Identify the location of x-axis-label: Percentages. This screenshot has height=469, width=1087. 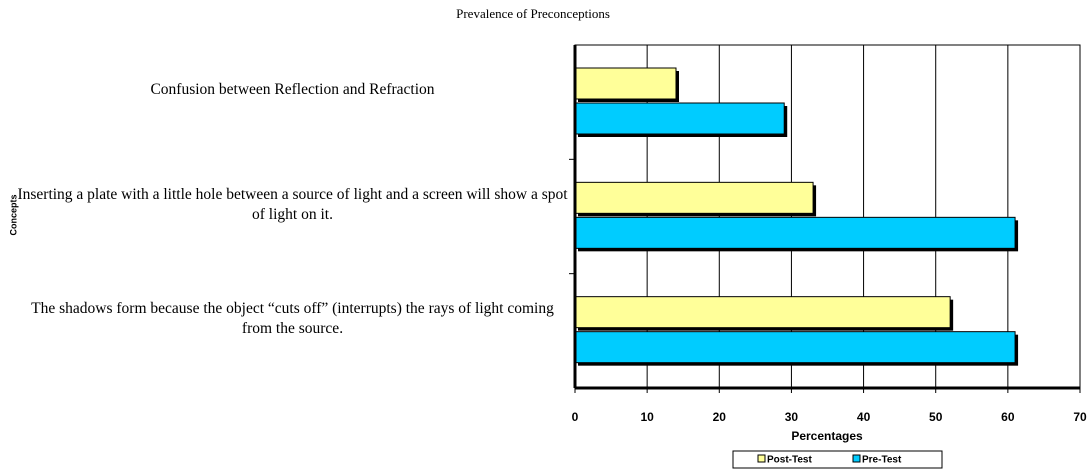
(827, 436).